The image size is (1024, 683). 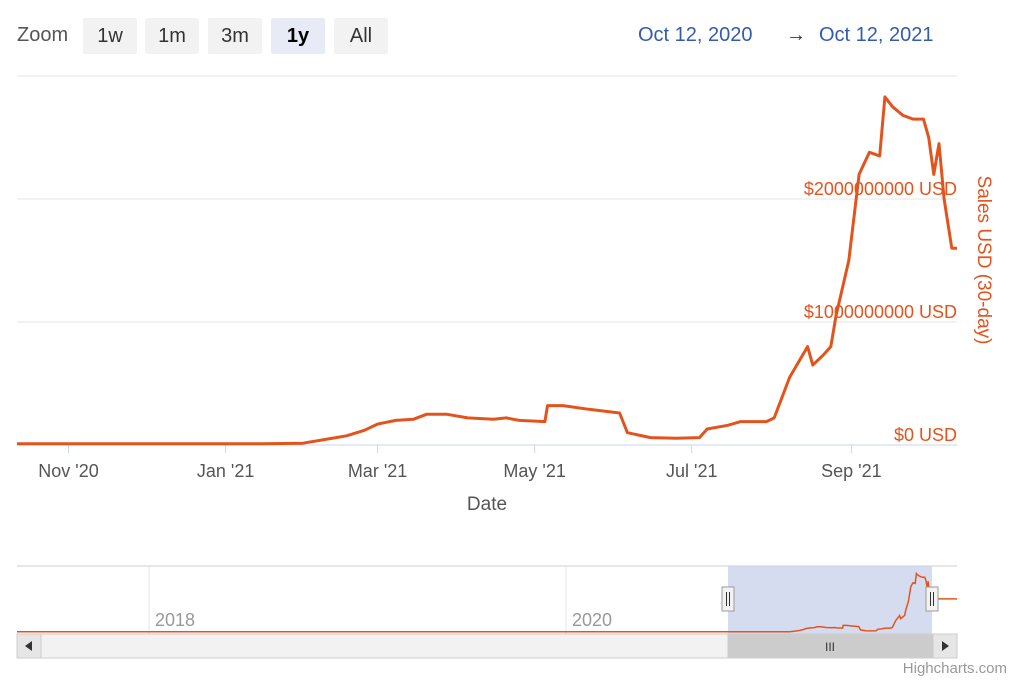 What do you see at coordinates (172, 36) in the screenshot?
I see `zoom-1m-button: 1m` at bounding box center [172, 36].